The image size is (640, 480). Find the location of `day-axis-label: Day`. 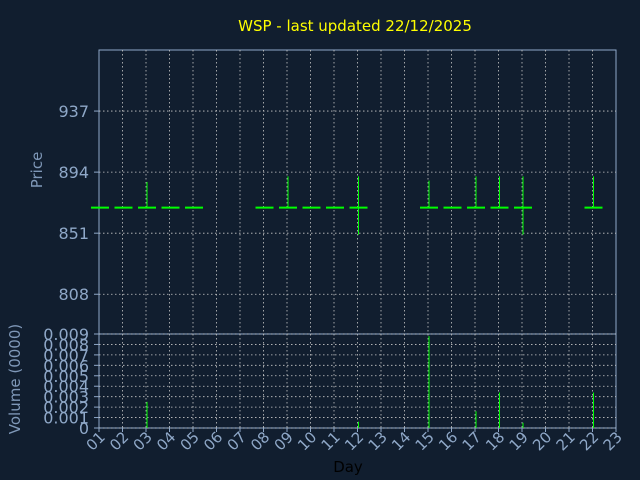

day-axis-label: Day is located at coordinates (348, 467).